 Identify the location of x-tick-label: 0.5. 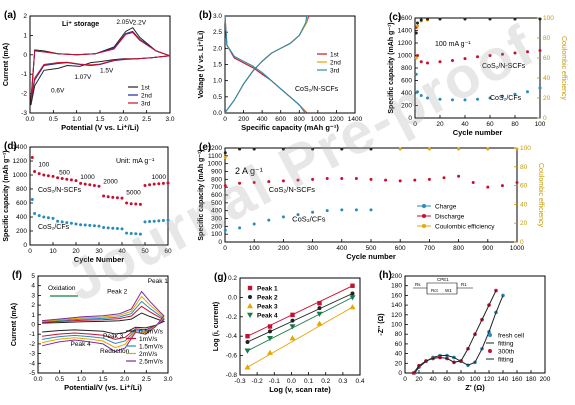
(53, 119).